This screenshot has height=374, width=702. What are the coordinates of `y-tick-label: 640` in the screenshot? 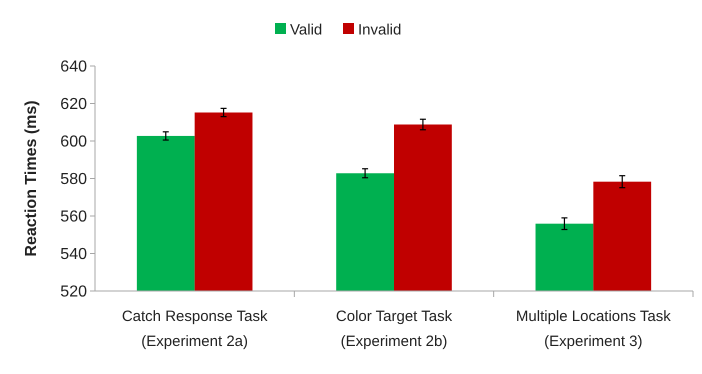 It's located at (74, 67).